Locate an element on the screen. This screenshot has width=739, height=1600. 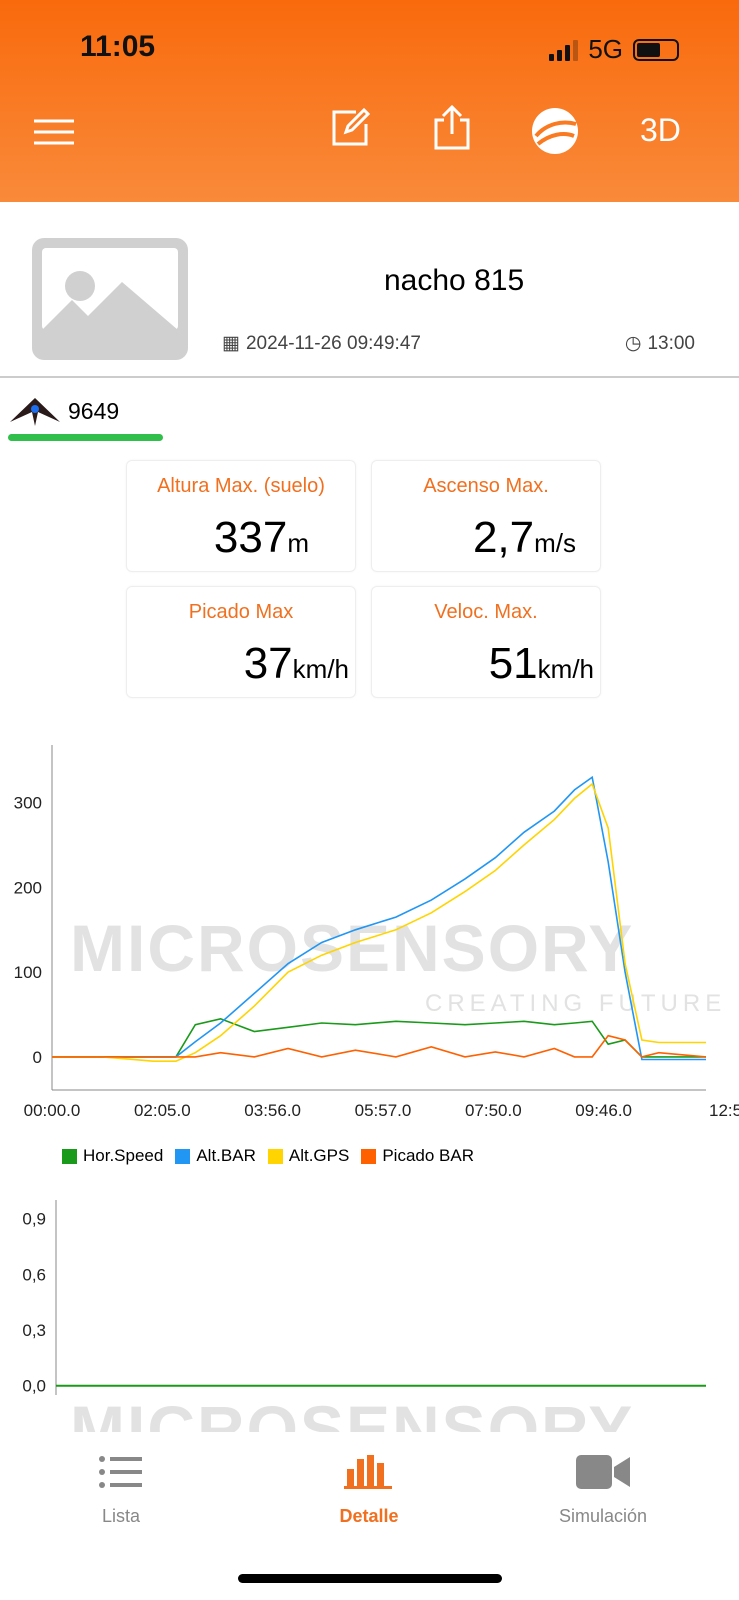
bar-chart-icon is located at coordinates (368, 1472).